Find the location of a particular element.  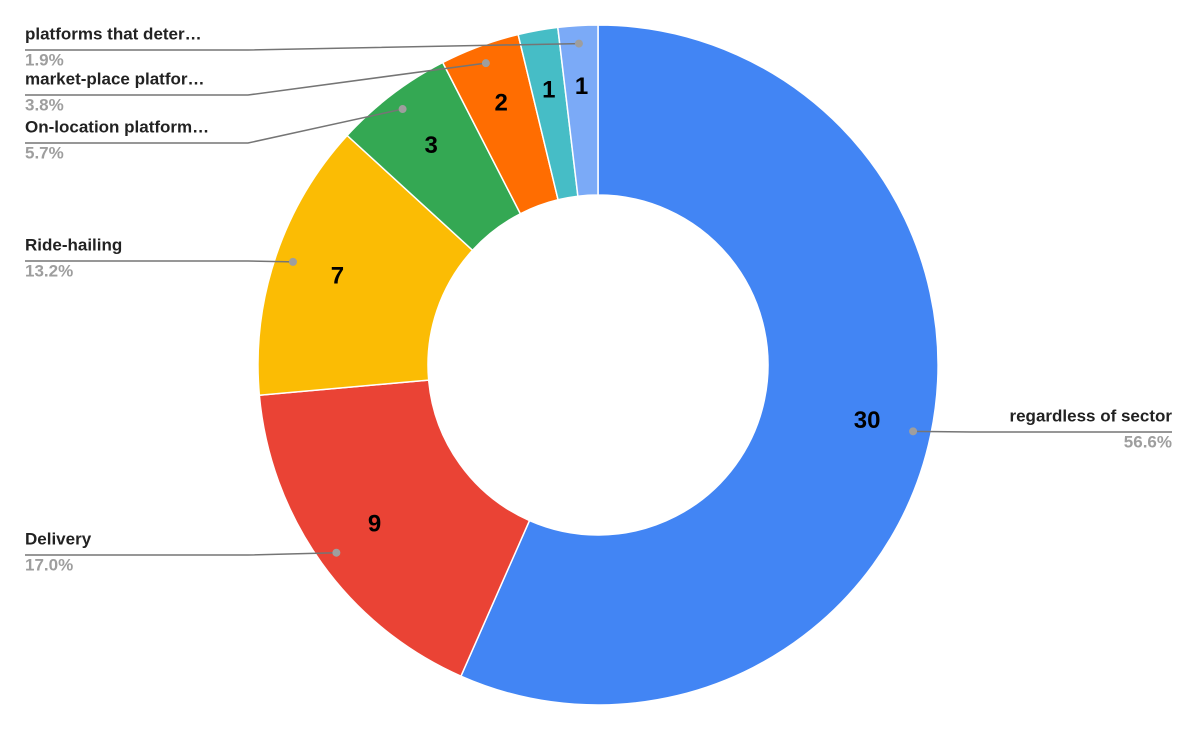

category-label: Ride-hailing is located at coordinates (73, 244).